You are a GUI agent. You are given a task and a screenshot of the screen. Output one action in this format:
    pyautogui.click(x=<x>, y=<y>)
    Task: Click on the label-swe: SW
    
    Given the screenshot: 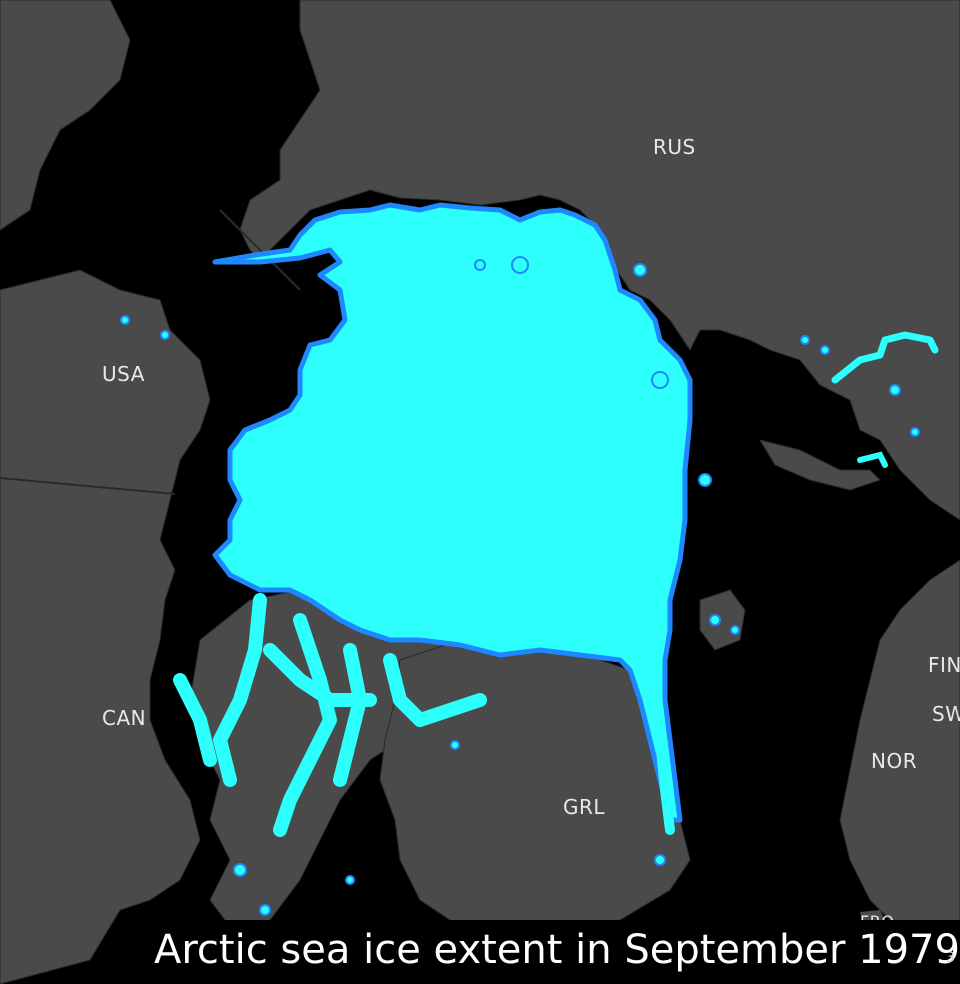 What is the action you would take?
    pyautogui.click(x=946, y=714)
    